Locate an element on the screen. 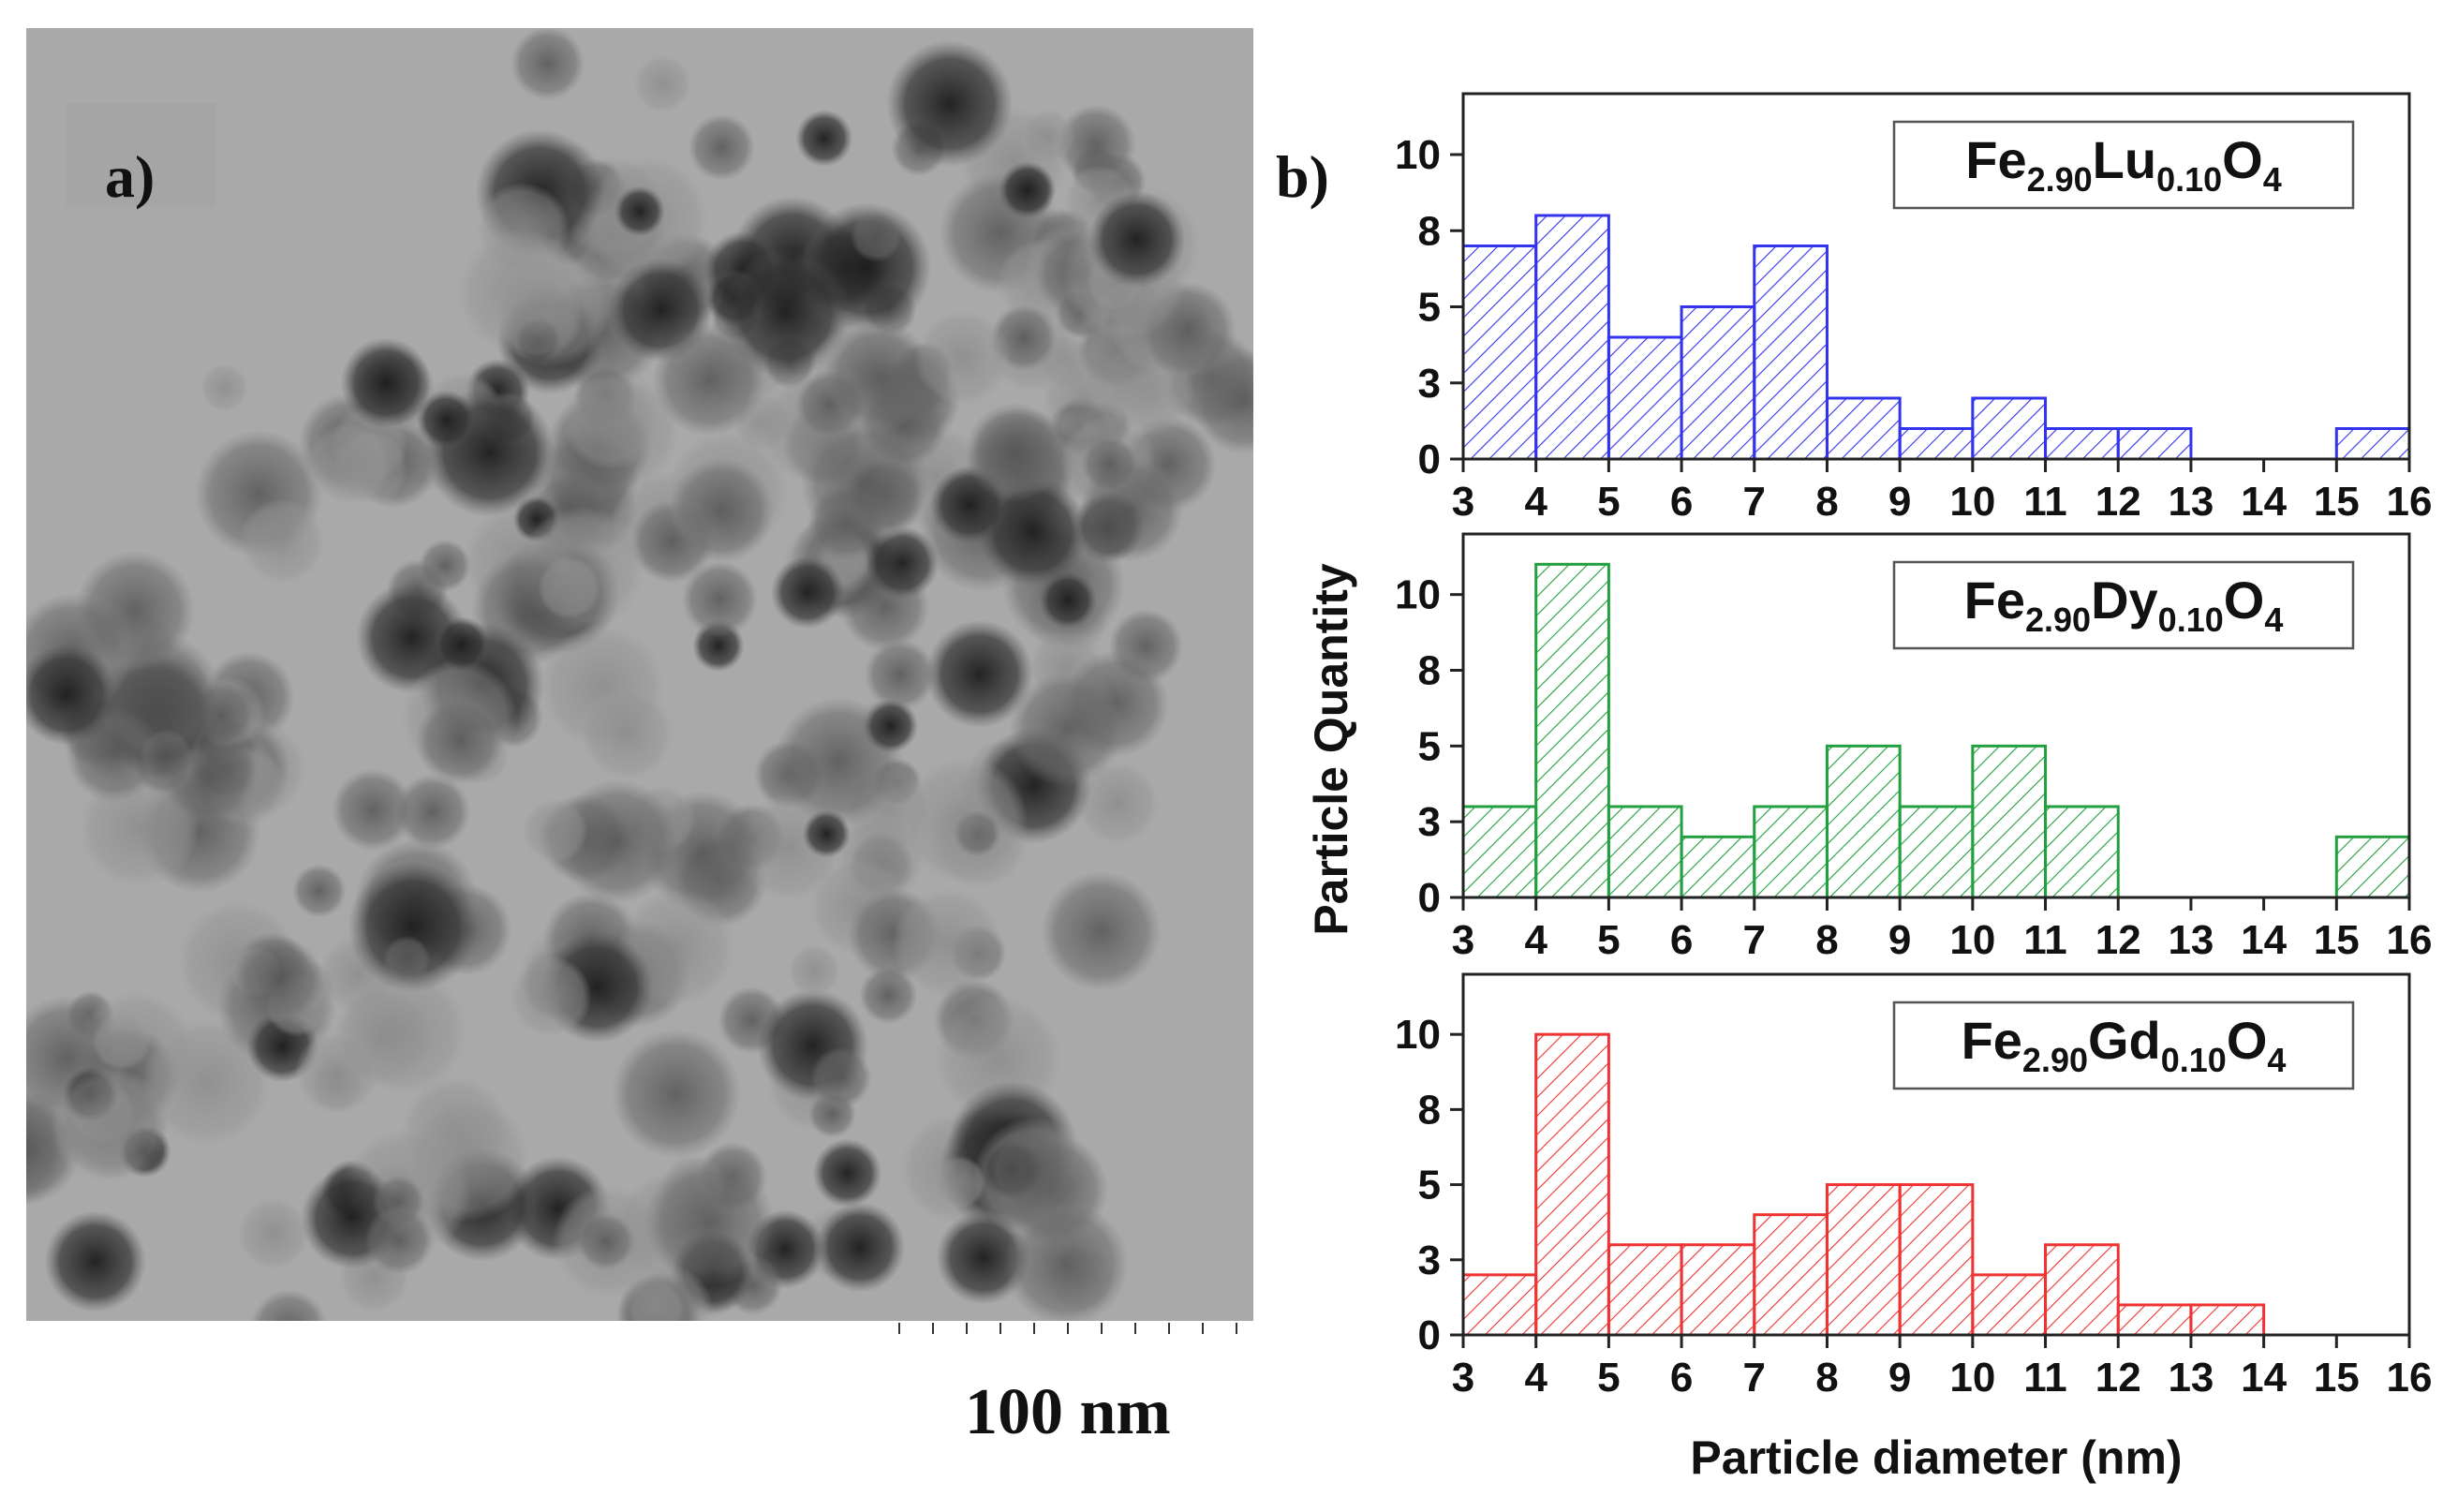 The width and height of the screenshot is (2458, 1512). scale-bar-ticks is located at coordinates (1067, 1328).